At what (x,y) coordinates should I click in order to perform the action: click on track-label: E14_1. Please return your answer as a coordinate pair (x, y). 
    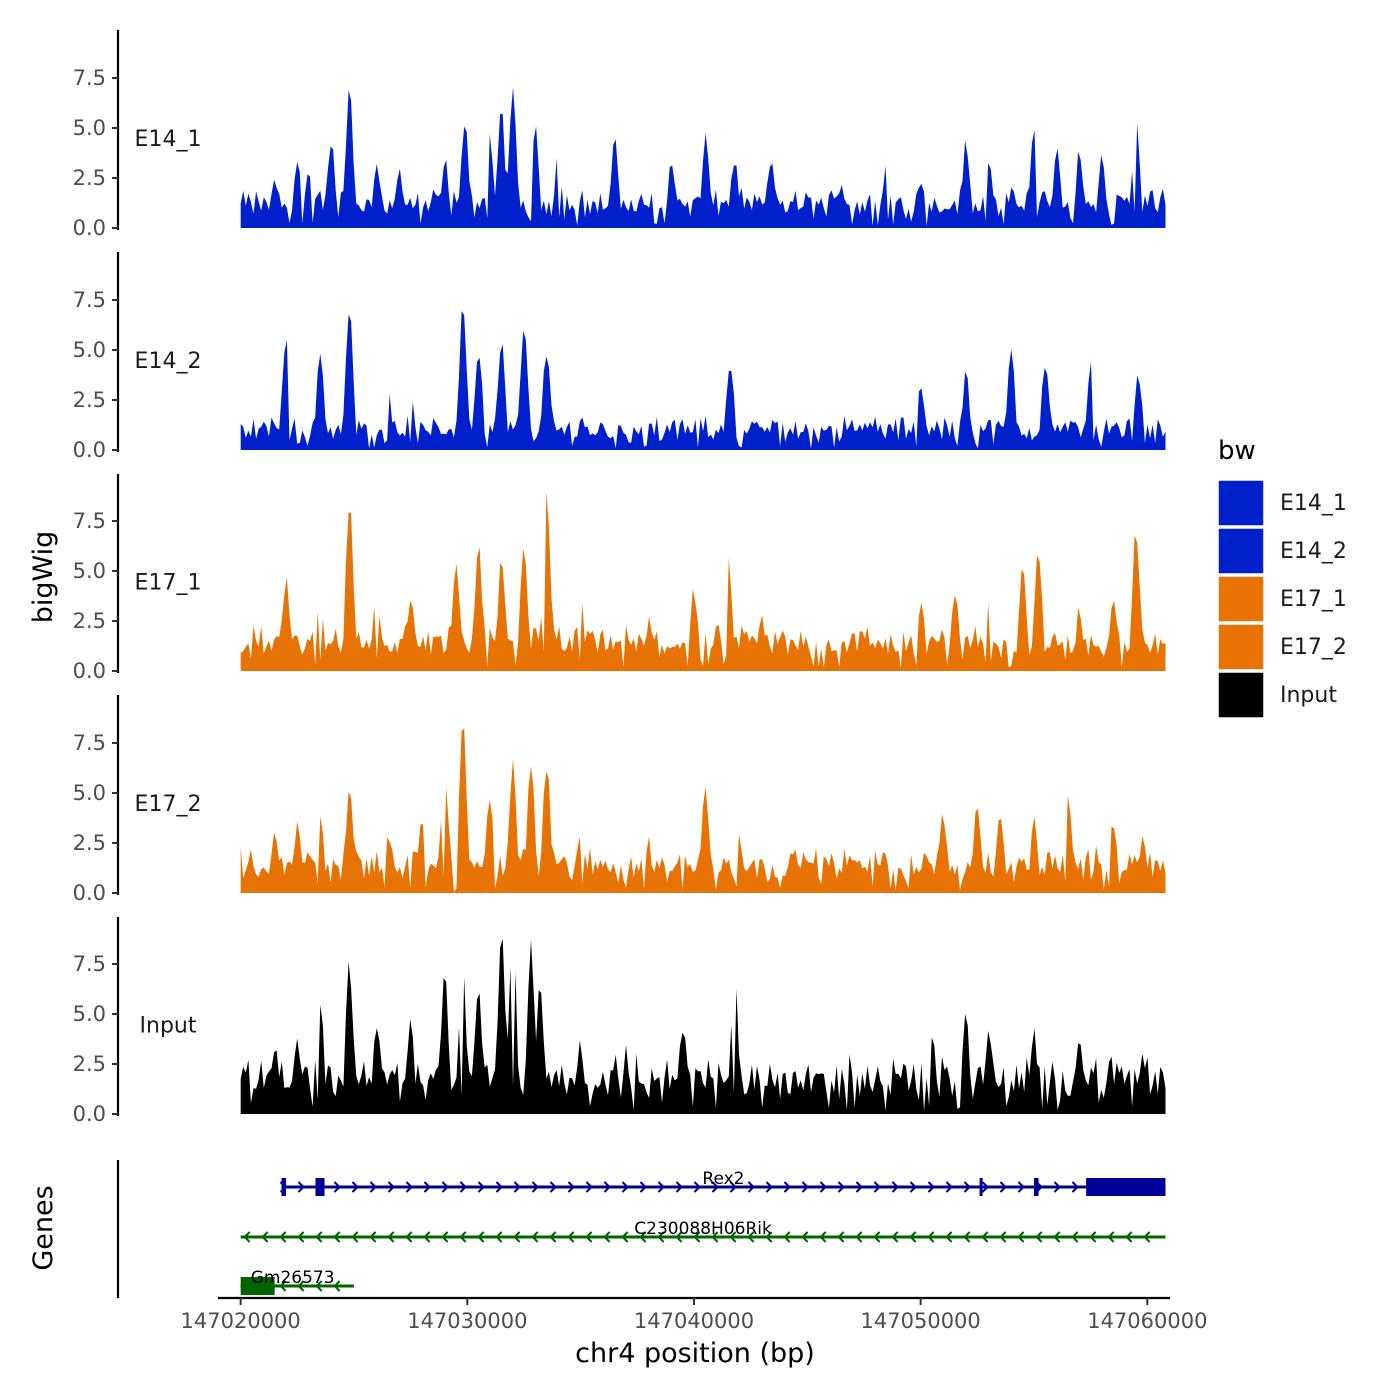
    Looking at the image, I should click on (168, 139).